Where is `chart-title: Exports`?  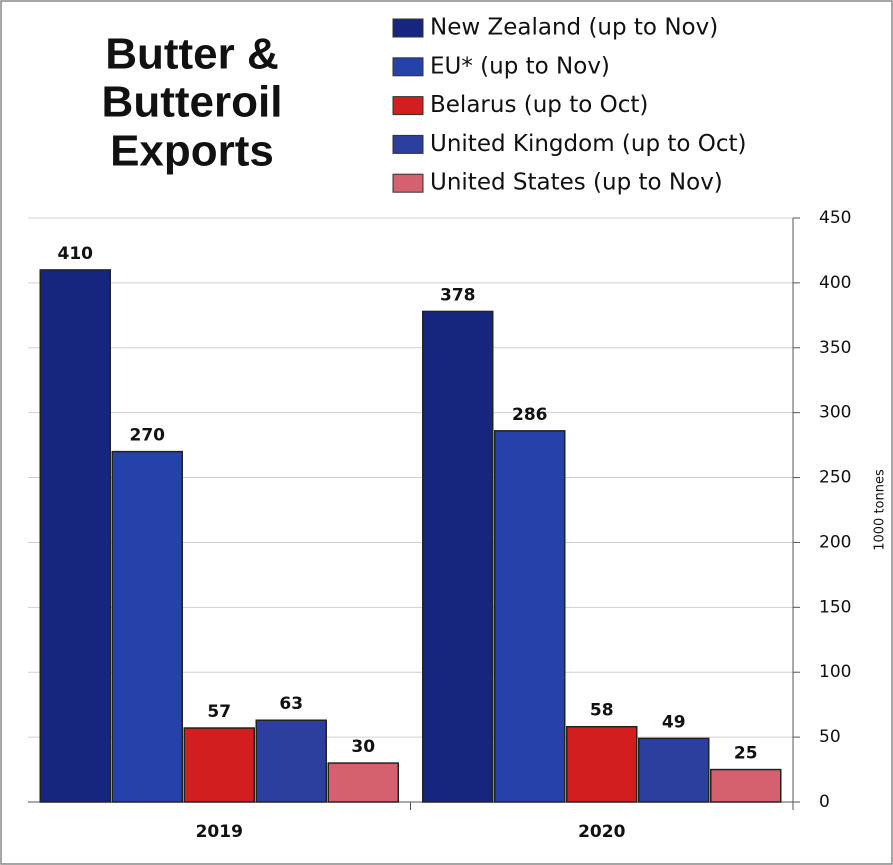
chart-title: Exports is located at coordinates (192, 151).